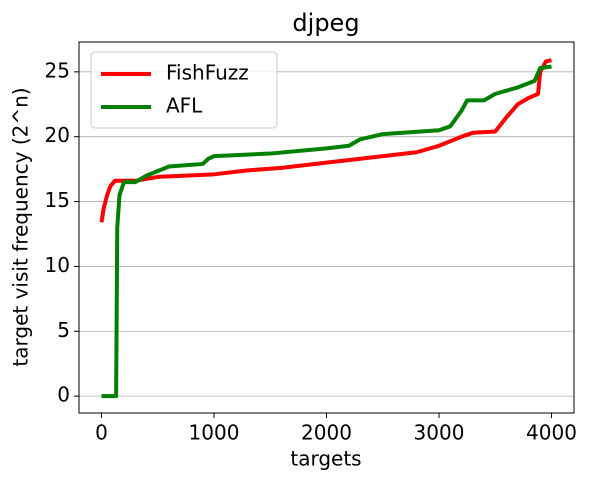 Image resolution: width=591 pixels, height=483 pixels. What do you see at coordinates (325, 459) in the screenshot?
I see `x-axis-label: targets` at bounding box center [325, 459].